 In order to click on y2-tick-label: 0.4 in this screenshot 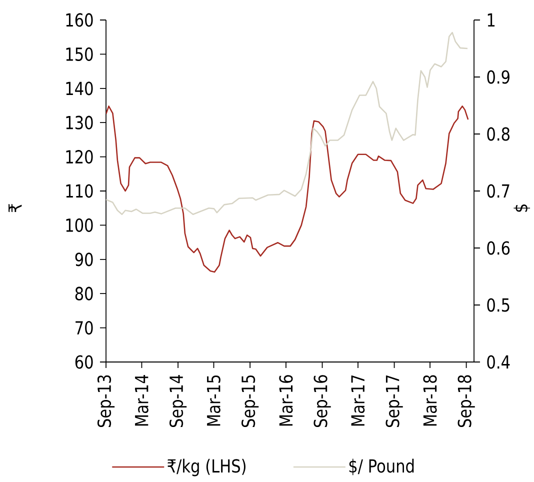, I will do `click(498, 362)`.